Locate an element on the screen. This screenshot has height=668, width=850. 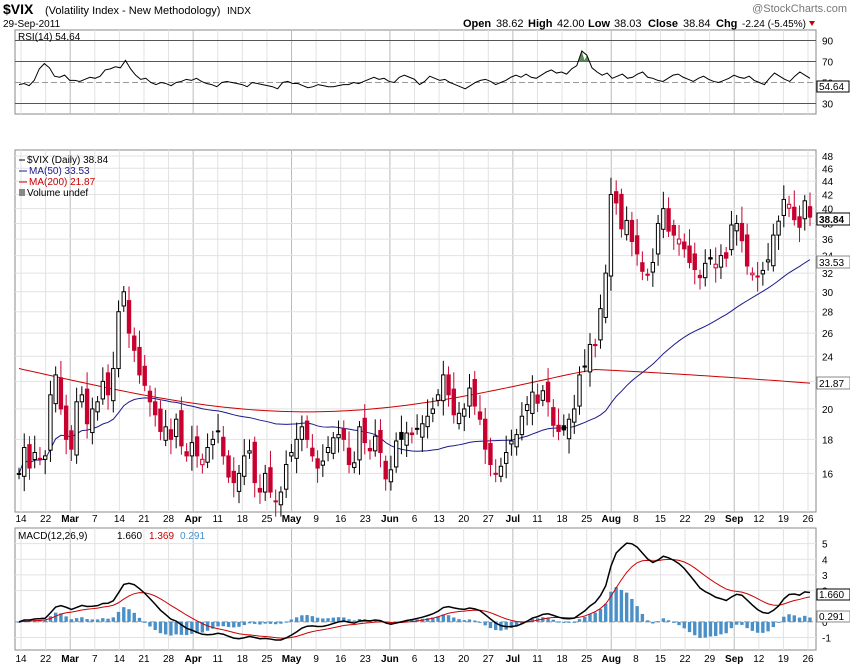
macd-hist-value: 0.291 is located at coordinates (192, 536).